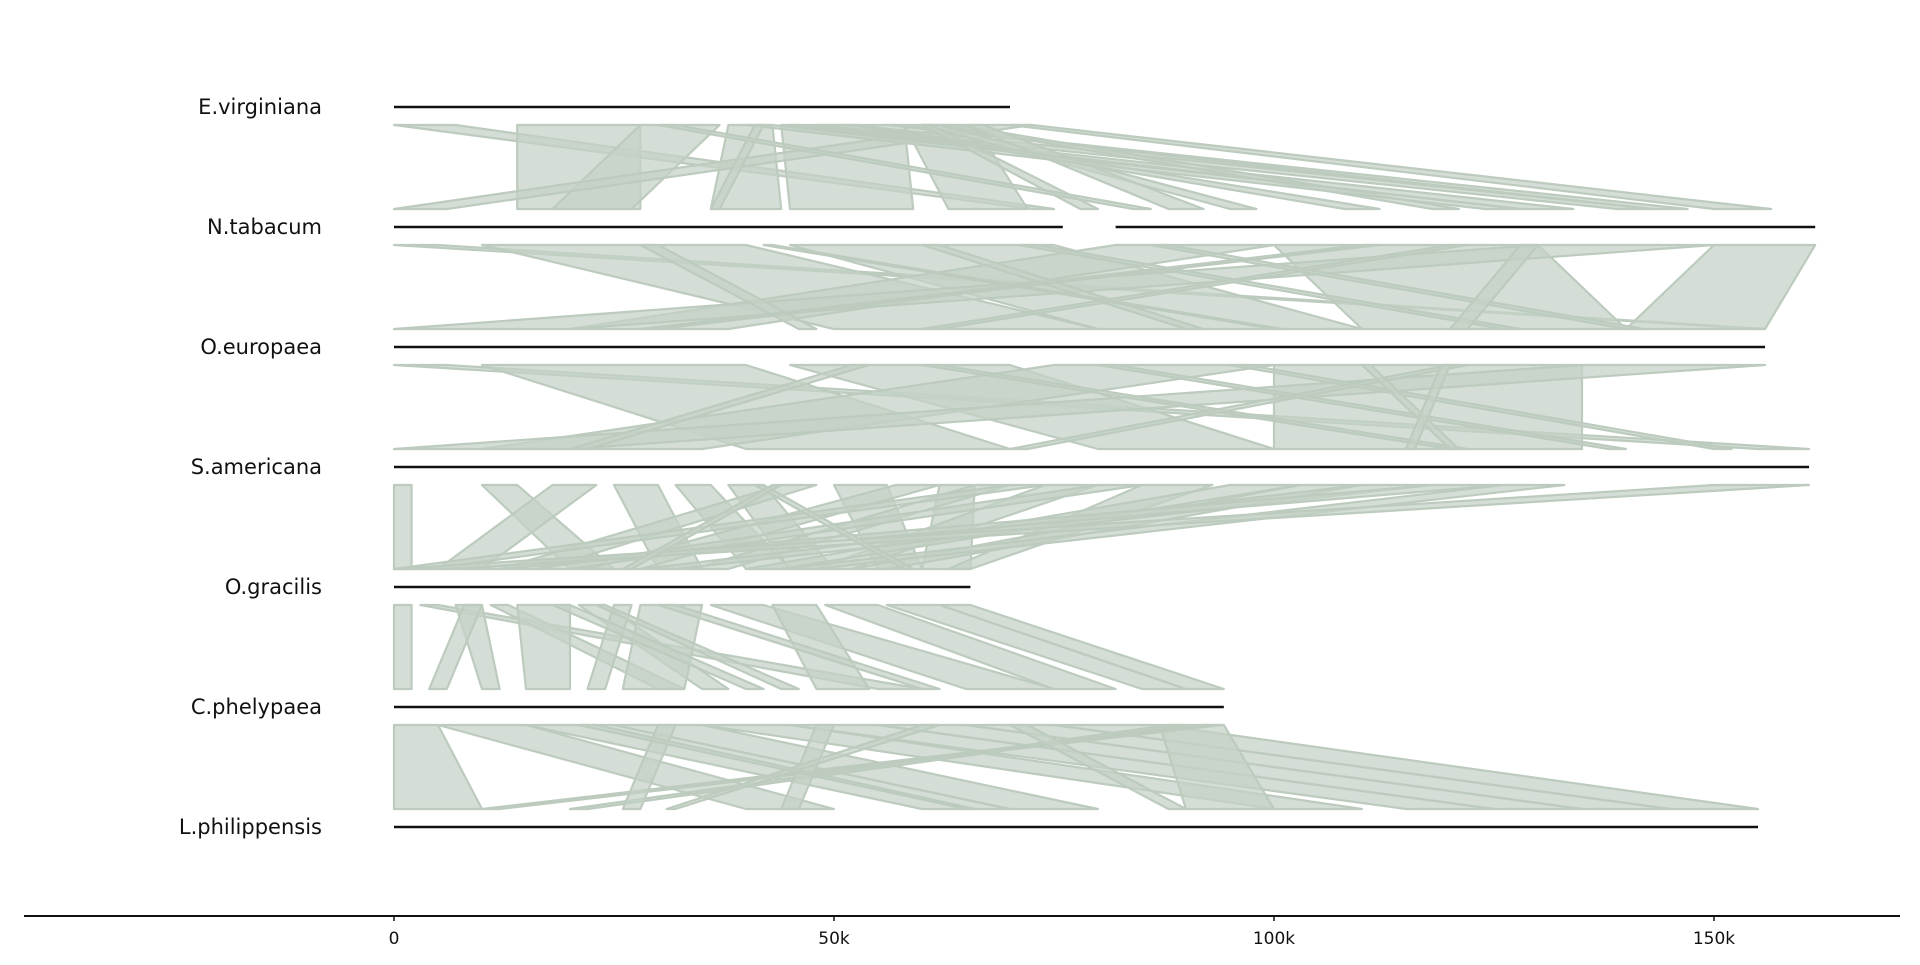  I want to click on genome-label: C.phelypaea, so click(256, 707).